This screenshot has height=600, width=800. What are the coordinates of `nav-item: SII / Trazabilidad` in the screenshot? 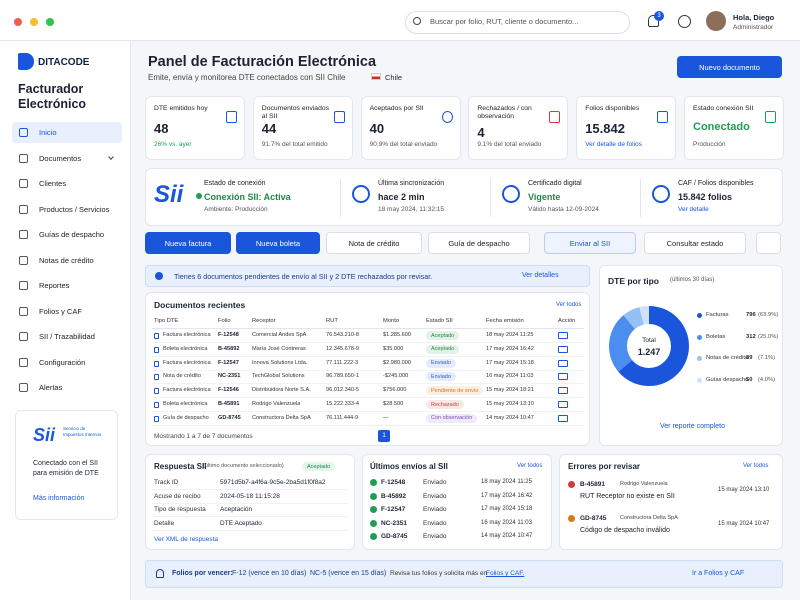 It's located at (67, 336).